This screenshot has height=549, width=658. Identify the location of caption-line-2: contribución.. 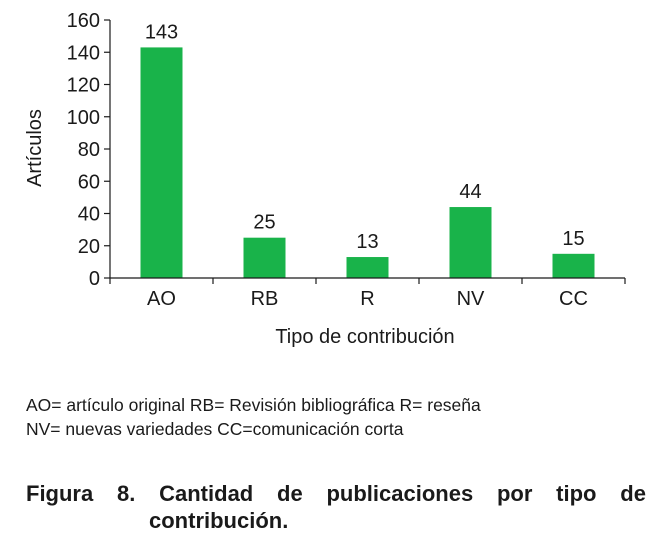
(219, 520).